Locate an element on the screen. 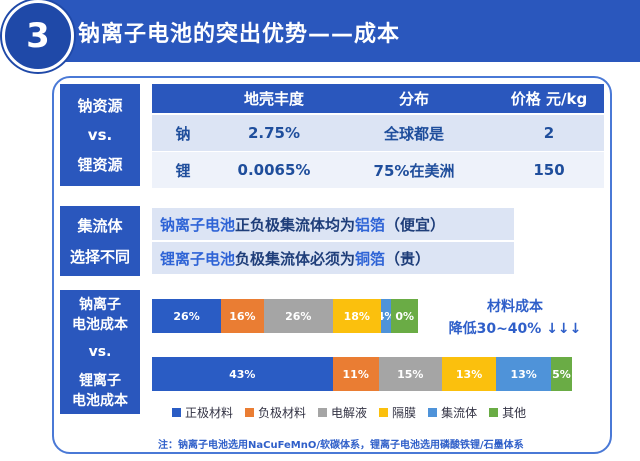 The height and width of the screenshot is (461, 640). cost-bar-lithium: 43% 11% 15% 13% 13% 5% is located at coordinates (362, 374).